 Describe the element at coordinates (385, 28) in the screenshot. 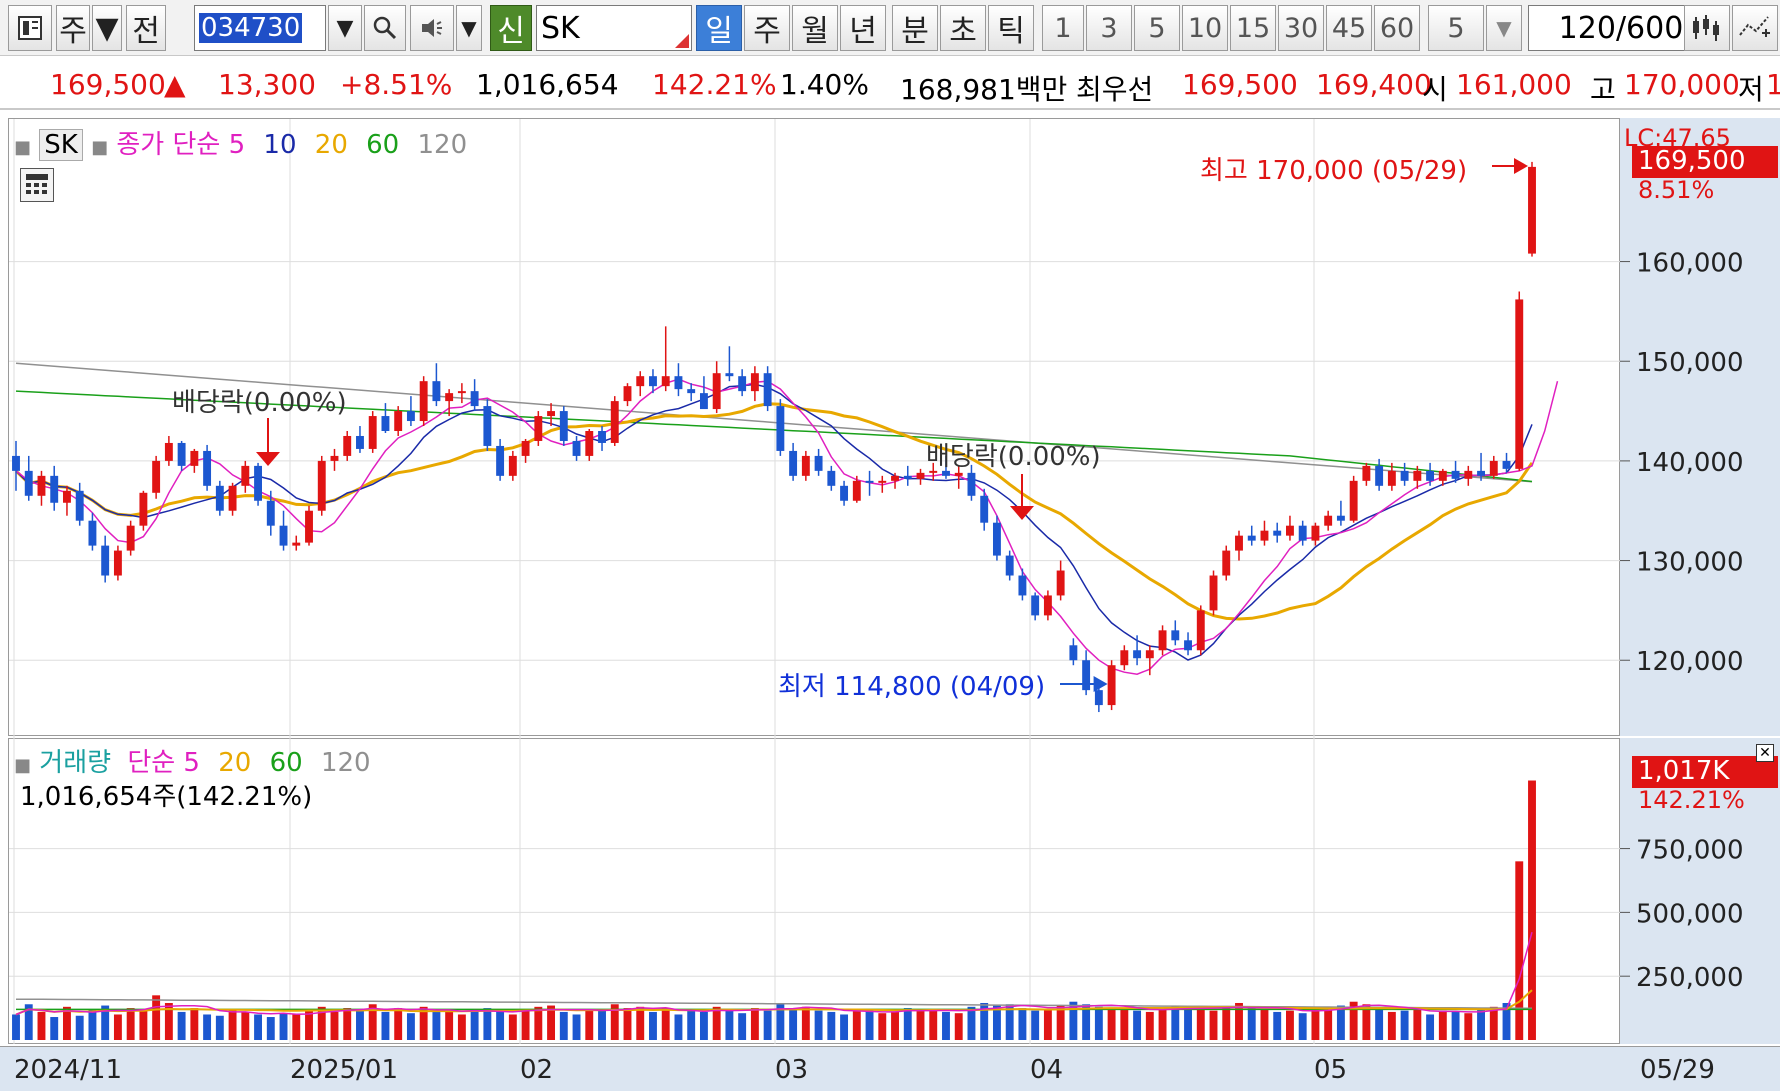

I see `search-icon` at that location.